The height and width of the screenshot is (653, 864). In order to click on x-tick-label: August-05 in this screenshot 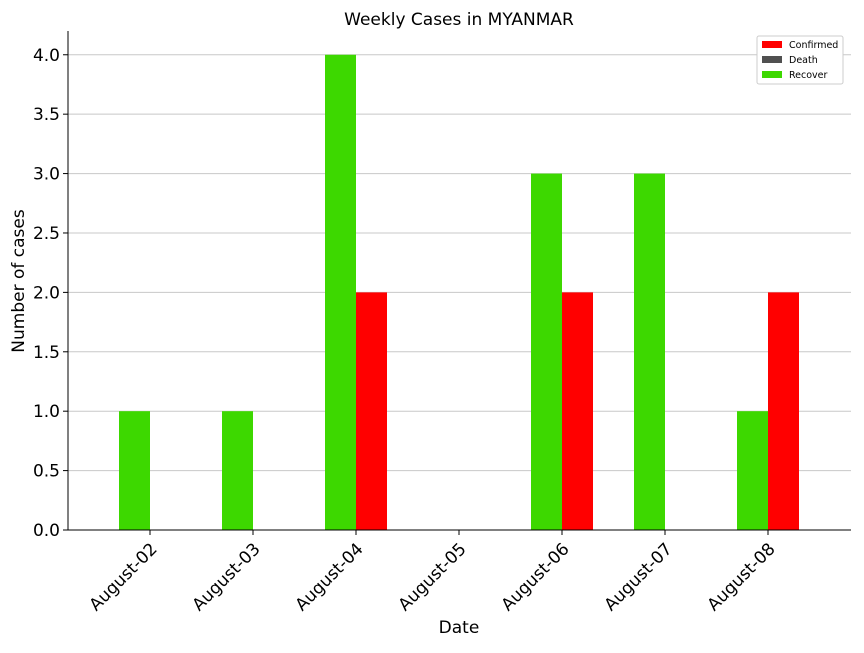, I will do `click(433, 577)`.